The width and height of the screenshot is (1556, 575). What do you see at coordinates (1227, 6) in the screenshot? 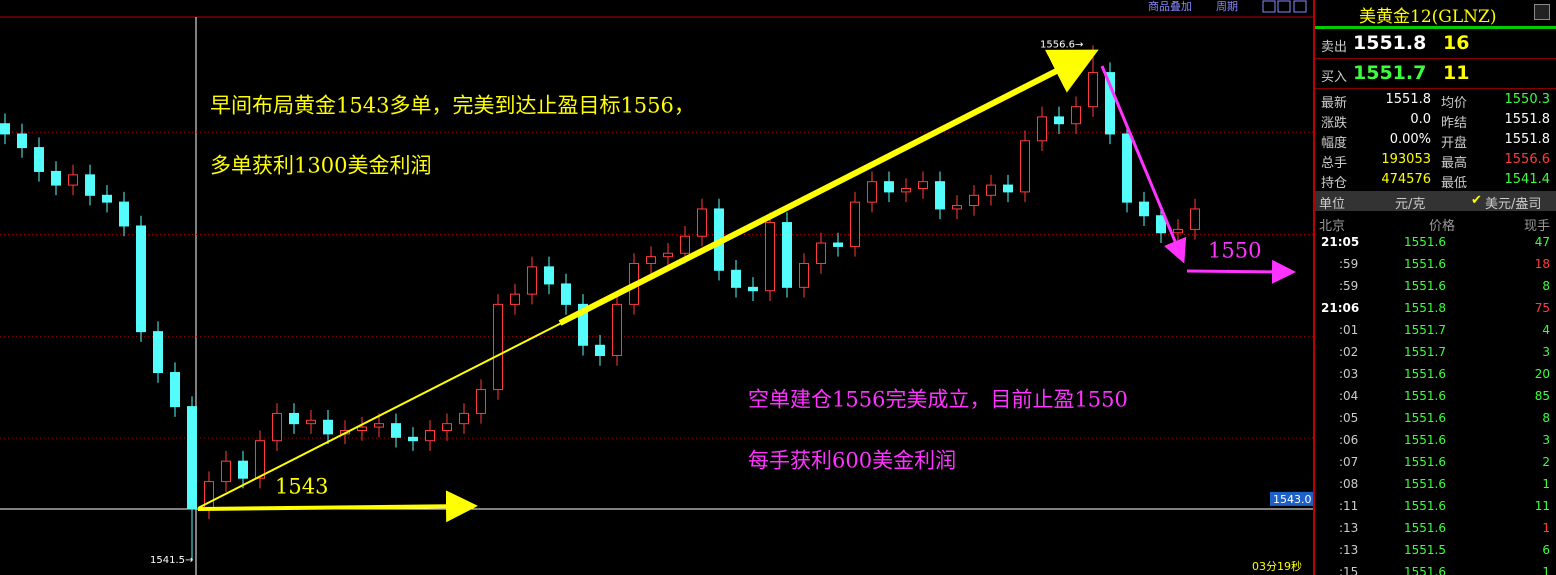
I see `period-button: 周期` at bounding box center [1227, 6].